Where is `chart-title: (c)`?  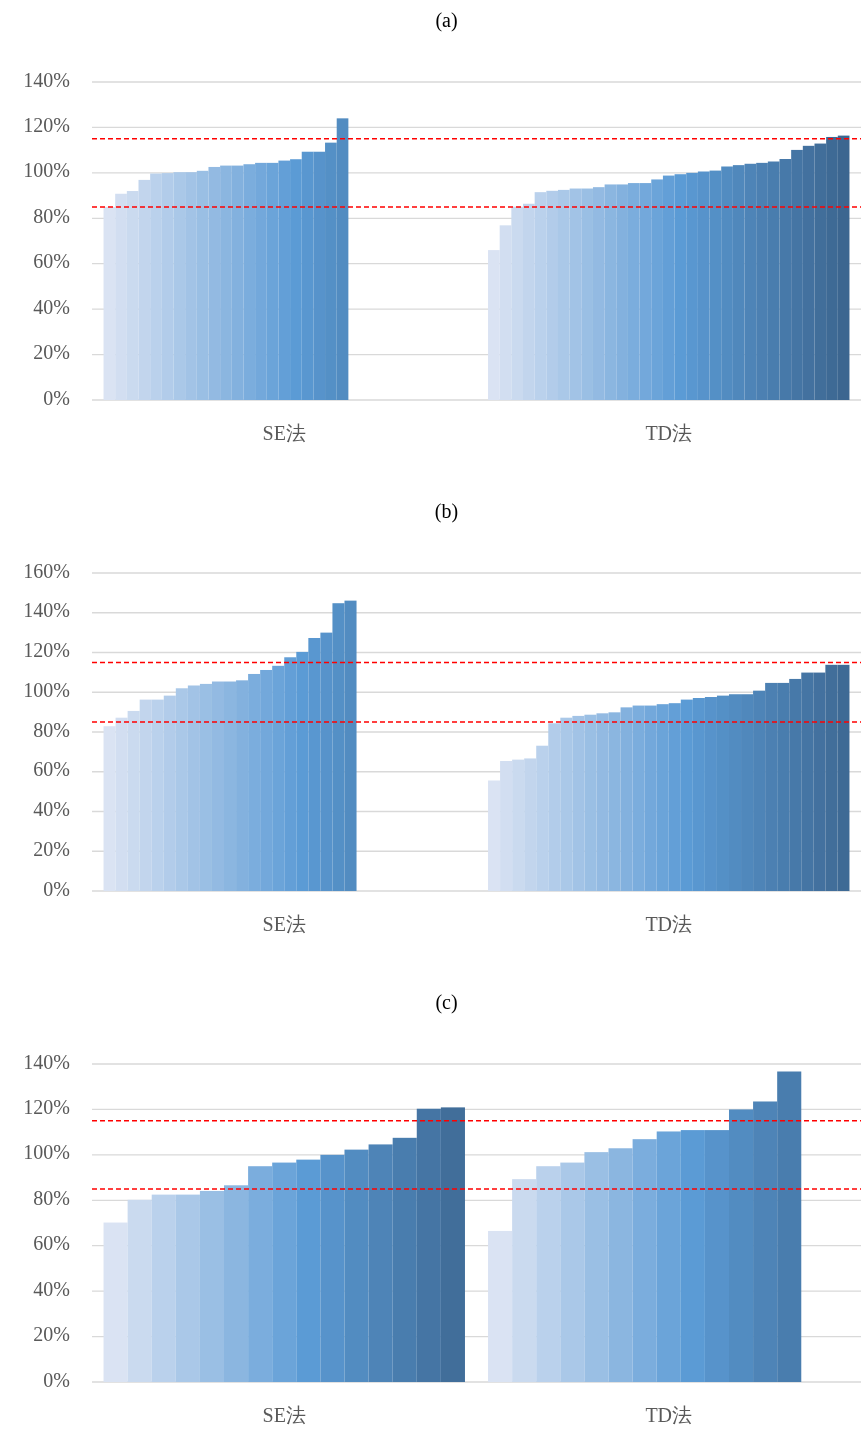 chart-title: (c) is located at coordinates (446, 1002).